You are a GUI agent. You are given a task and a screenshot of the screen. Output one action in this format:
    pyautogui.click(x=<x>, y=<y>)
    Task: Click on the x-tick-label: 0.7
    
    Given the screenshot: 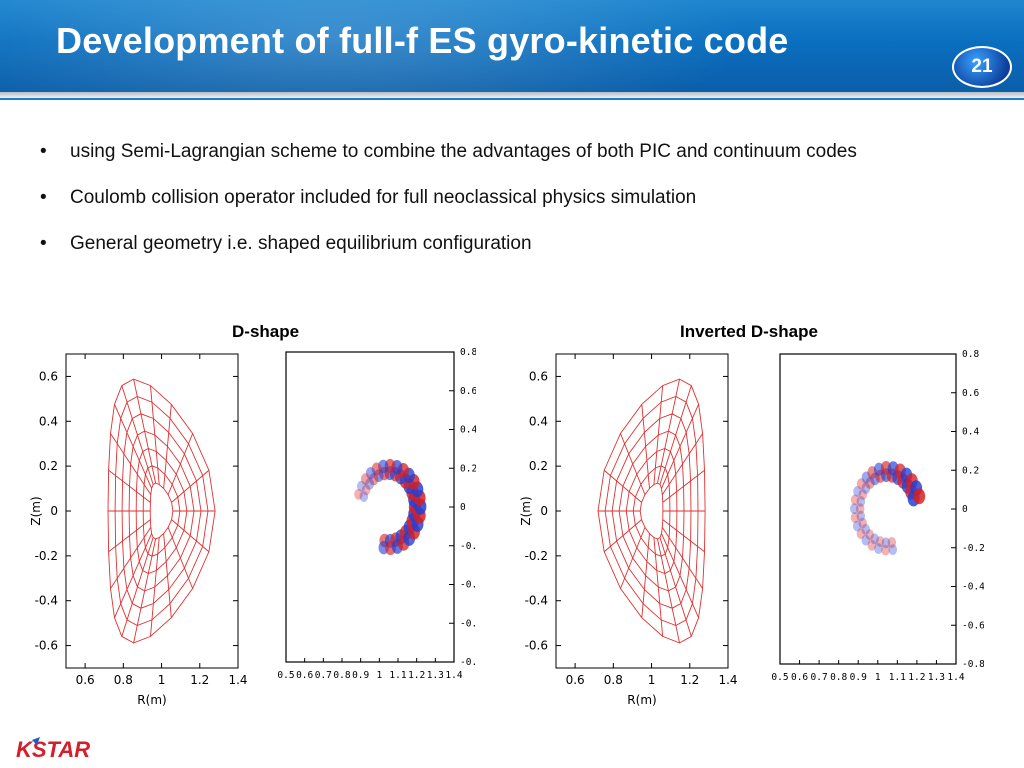 What is the action you would take?
    pyautogui.click(x=819, y=677)
    